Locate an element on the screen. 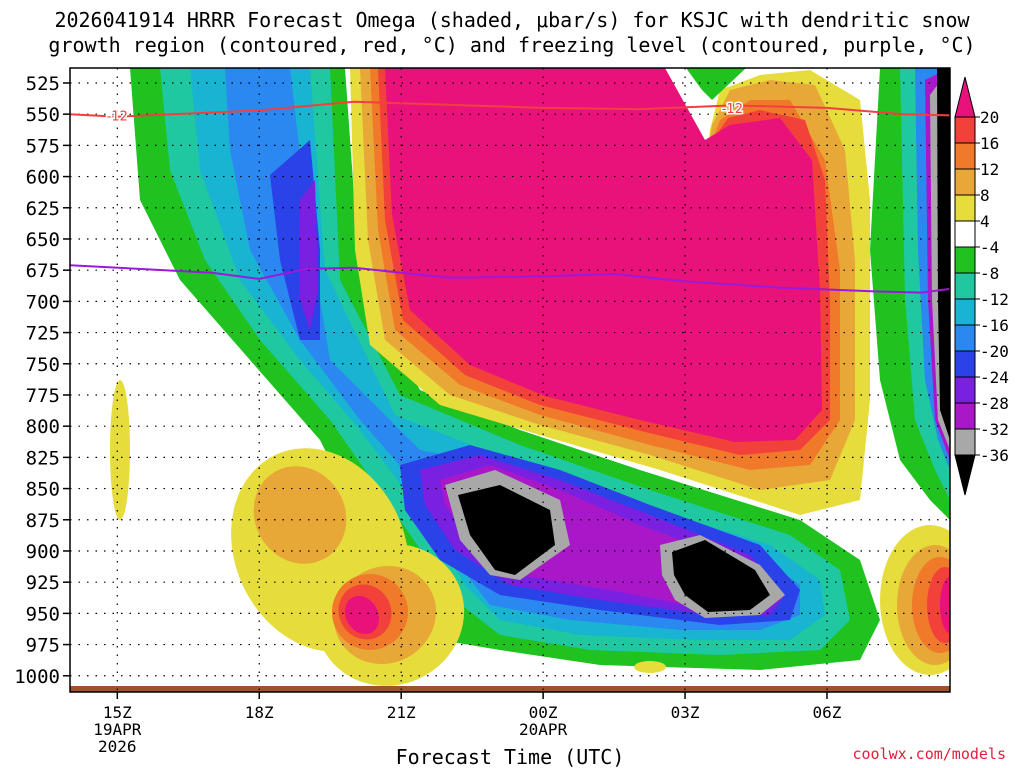 The height and width of the screenshot is (768, 1024). y-tick-label: 575 is located at coordinates (43, 146).